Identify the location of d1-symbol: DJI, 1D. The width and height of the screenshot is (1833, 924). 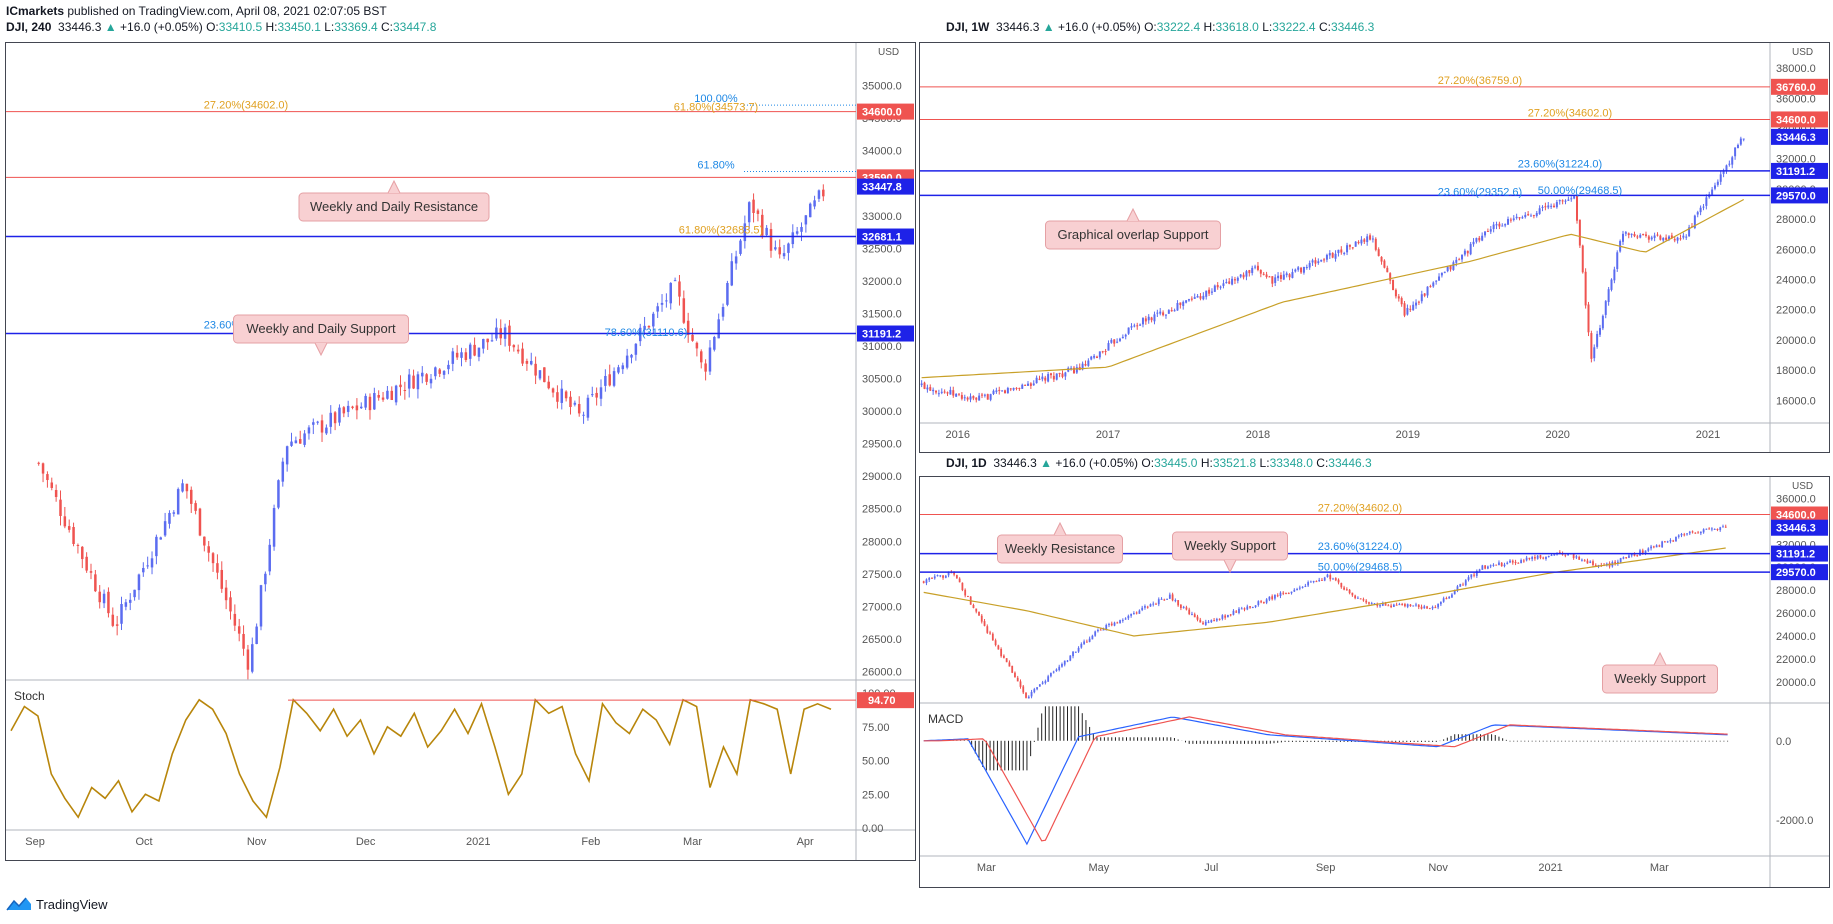
(966, 463).